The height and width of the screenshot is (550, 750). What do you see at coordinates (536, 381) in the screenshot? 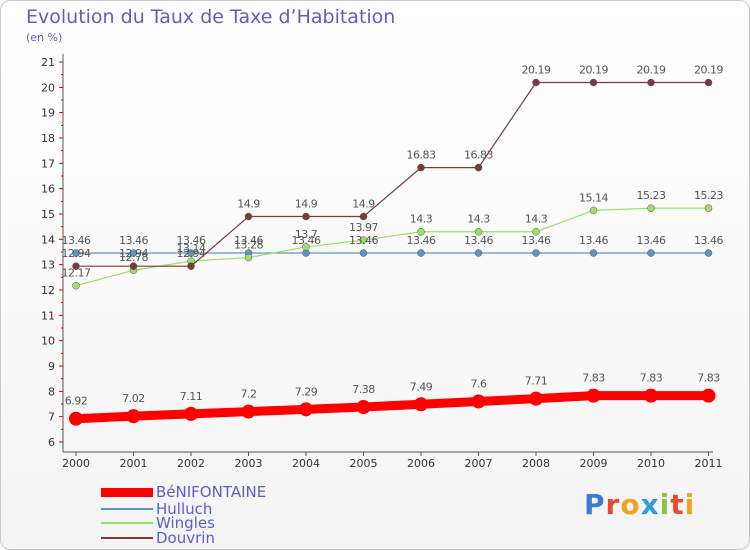
I see `data-label-benifontaine: 7.71` at bounding box center [536, 381].